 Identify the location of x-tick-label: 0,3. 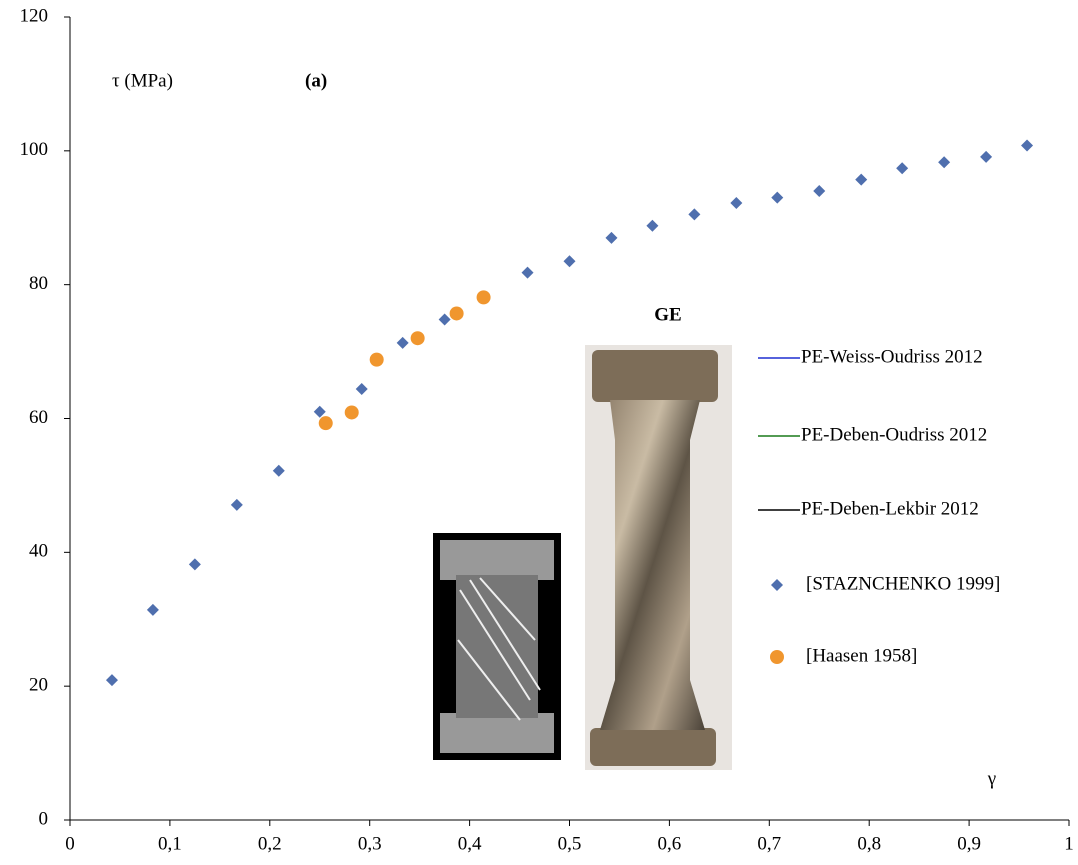
(370, 843).